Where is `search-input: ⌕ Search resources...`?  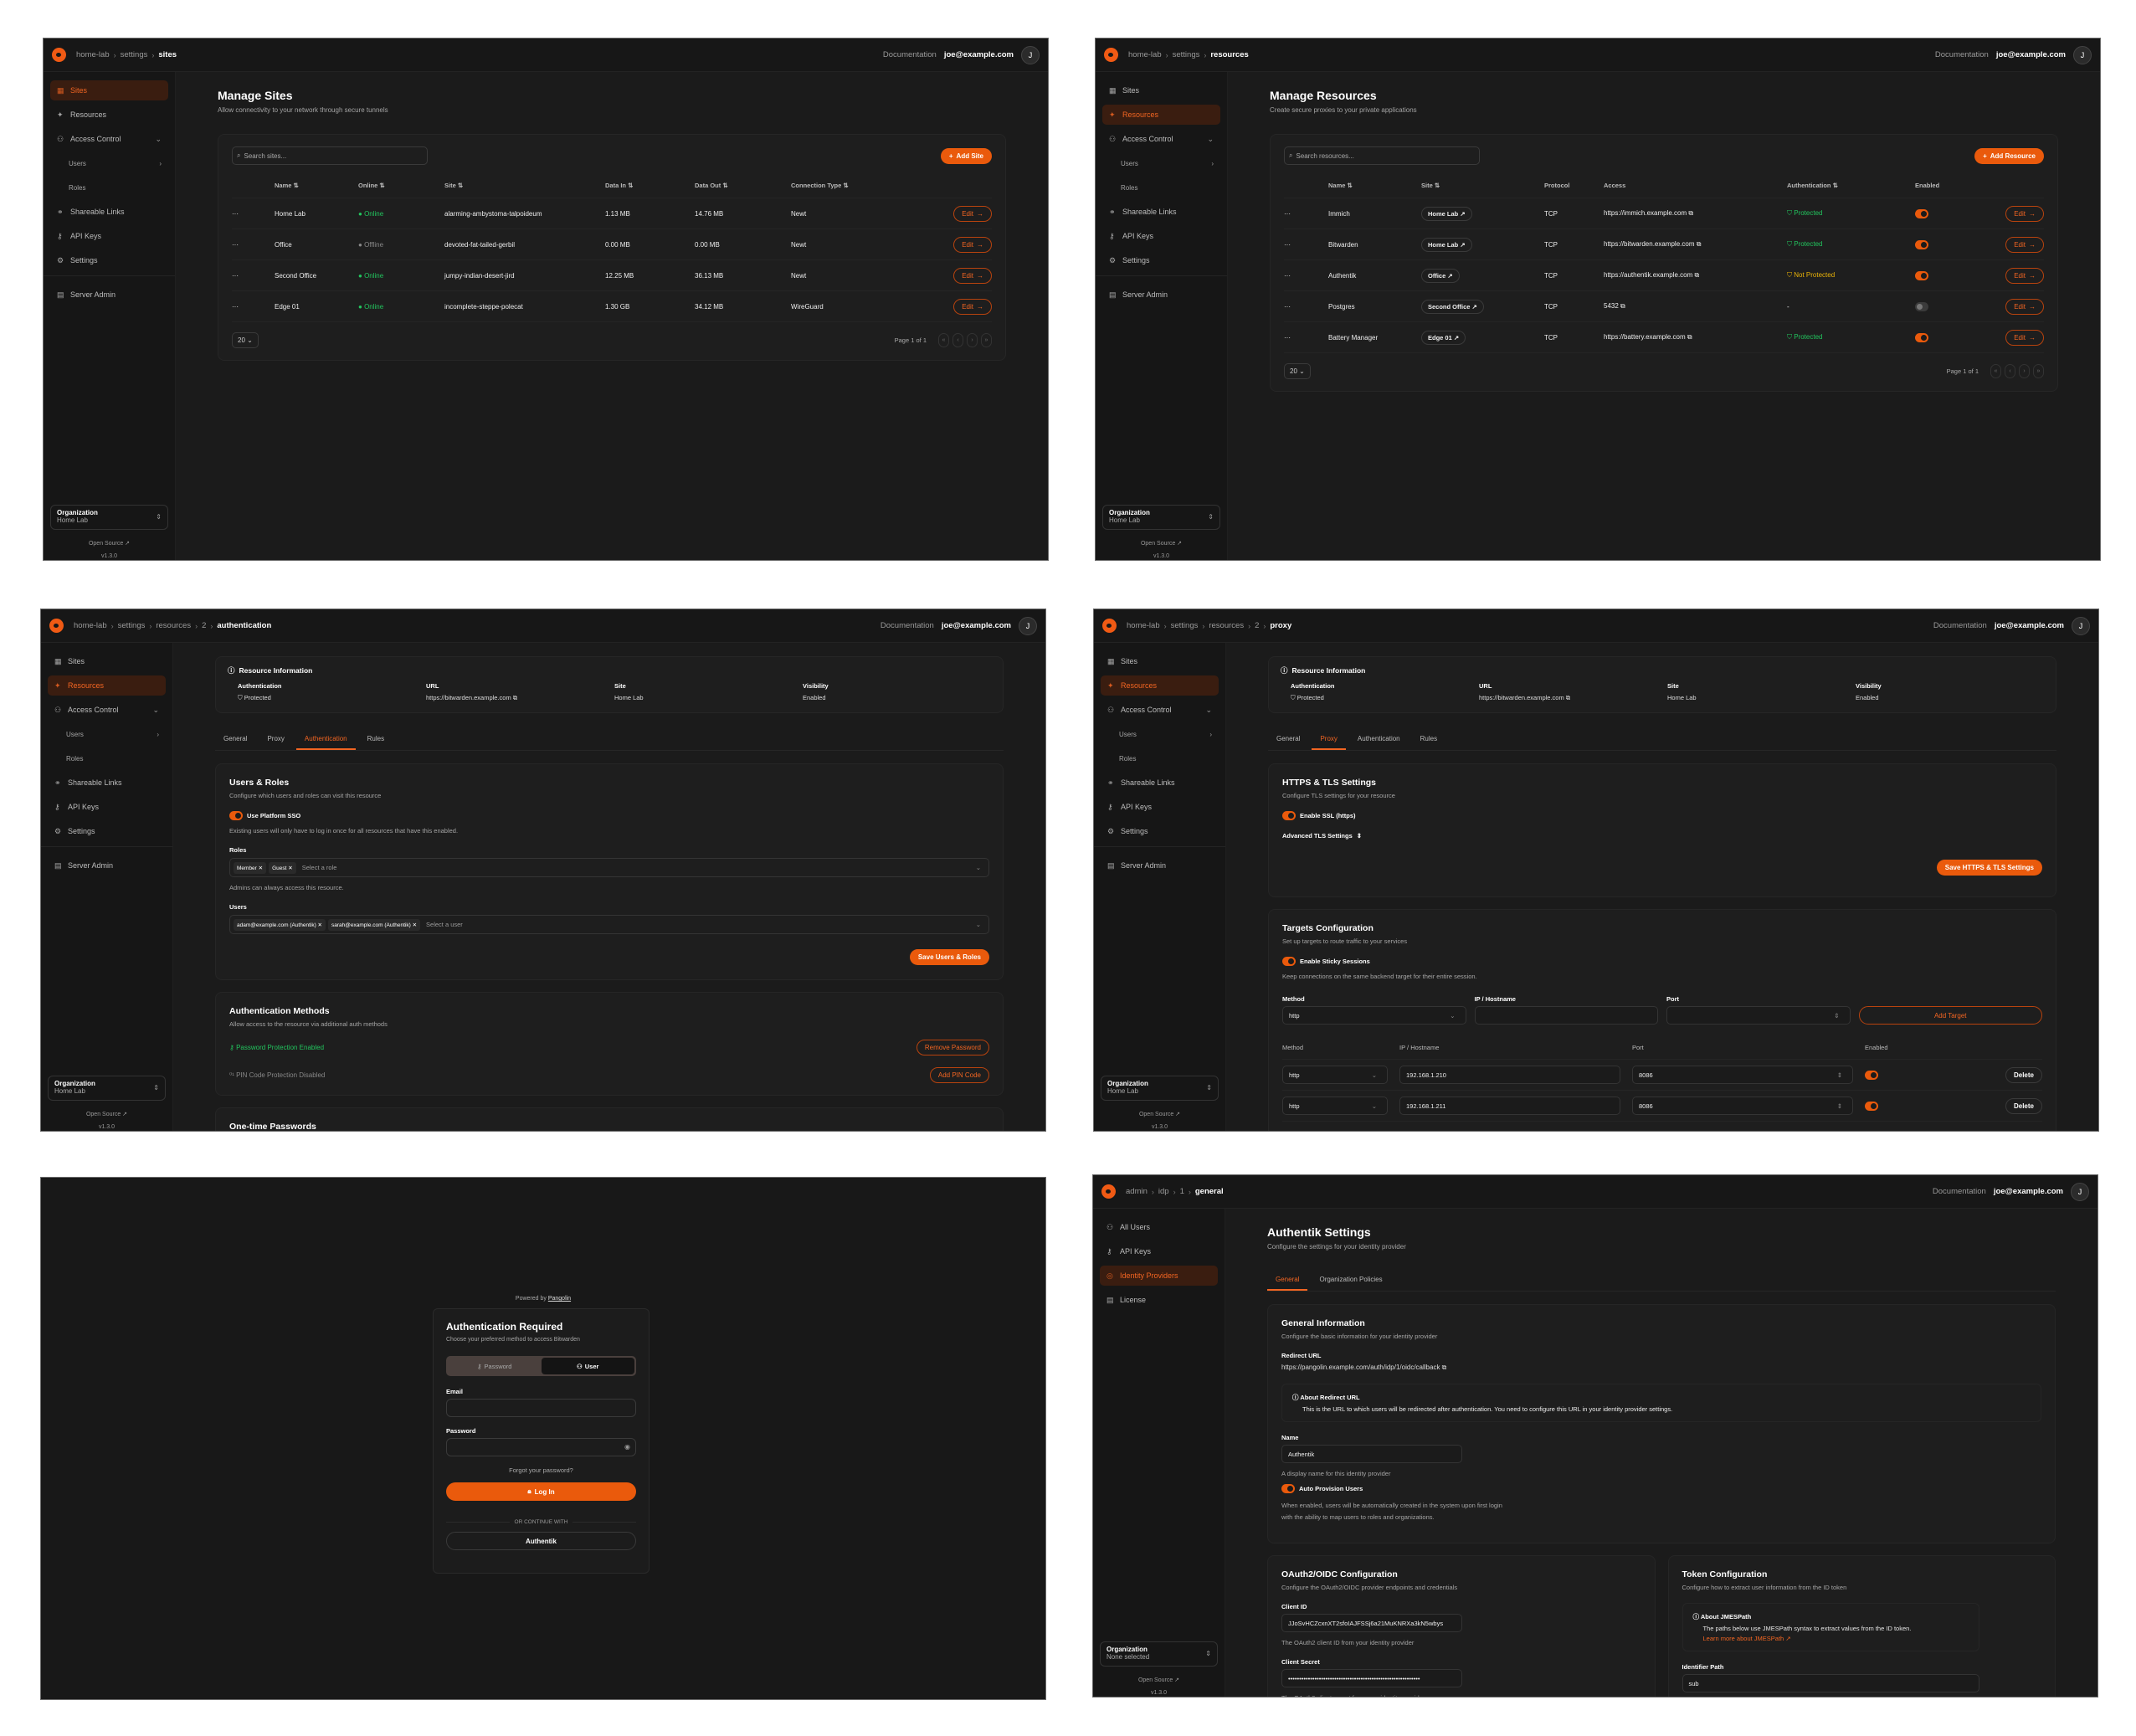
search-input: ⌕ Search resources... is located at coordinates (1382, 155).